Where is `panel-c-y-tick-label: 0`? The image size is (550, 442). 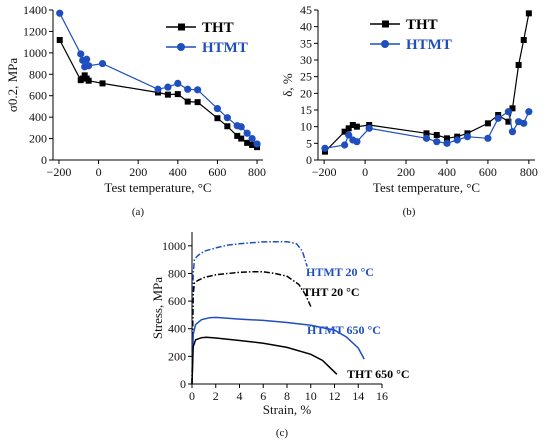
panel-c-y-tick-label: 0 is located at coordinates (183, 384).